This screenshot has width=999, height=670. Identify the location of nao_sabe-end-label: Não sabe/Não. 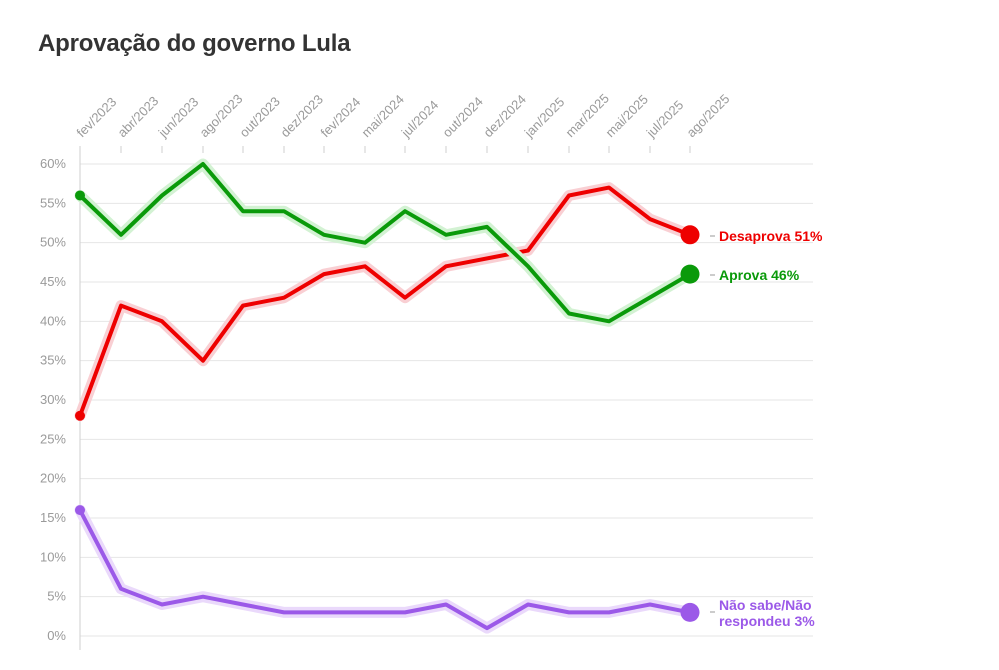
(765, 605).